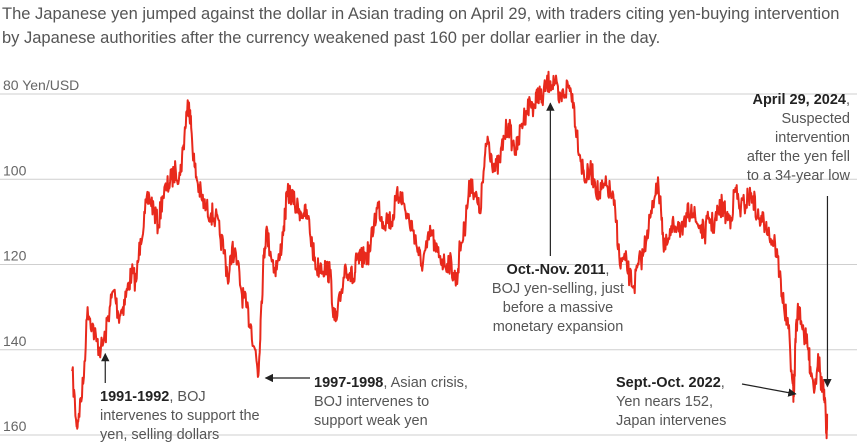 The image size is (857, 448). I want to click on annotation-date: 1997-1998, so click(349, 383).